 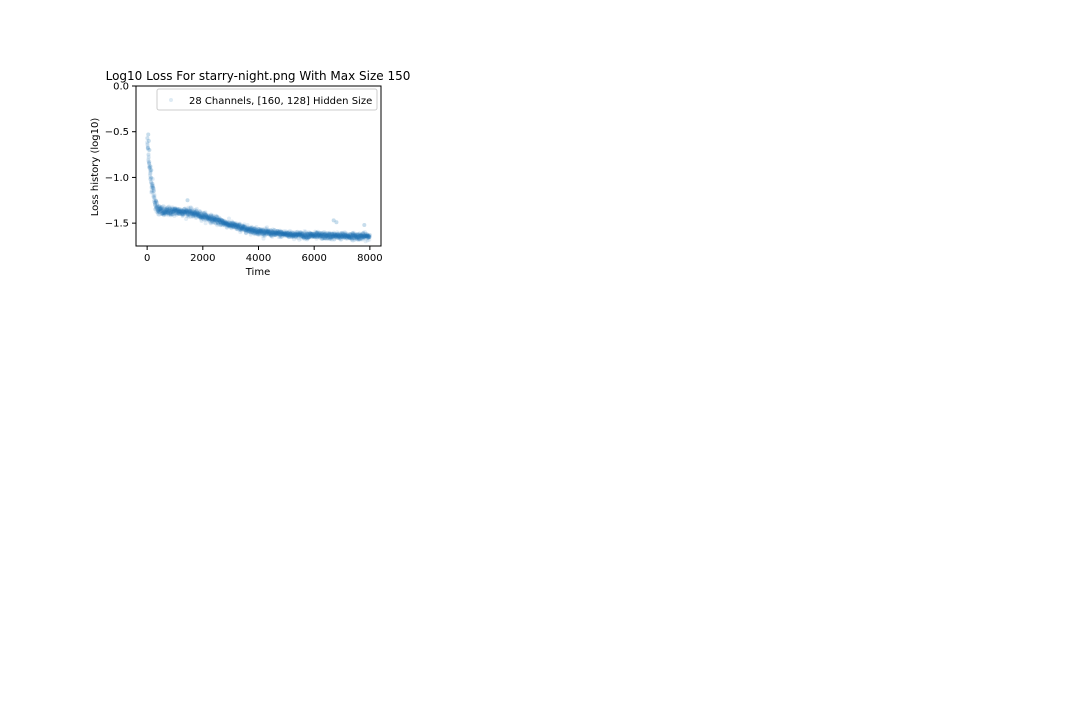 What do you see at coordinates (117, 132) in the screenshot?
I see `y-tick-label: −0.5` at bounding box center [117, 132].